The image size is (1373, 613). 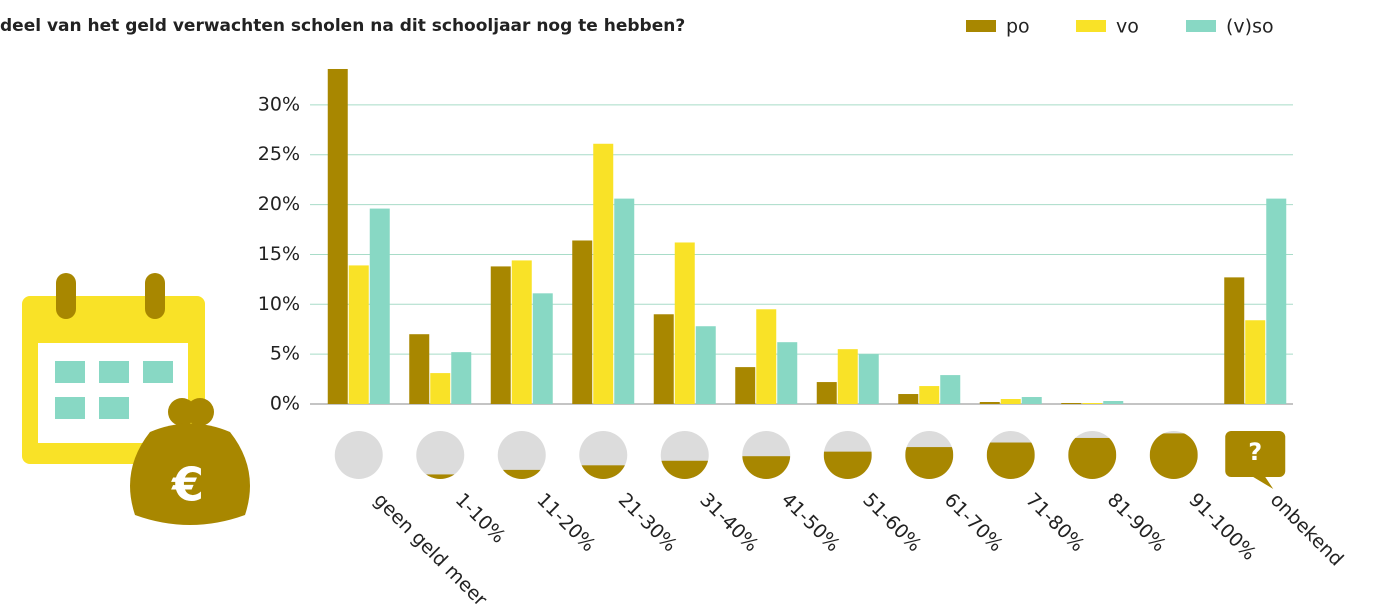 What do you see at coordinates (1222, 527) in the screenshot?
I see `x-tick-label: 91-100%` at bounding box center [1222, 527].